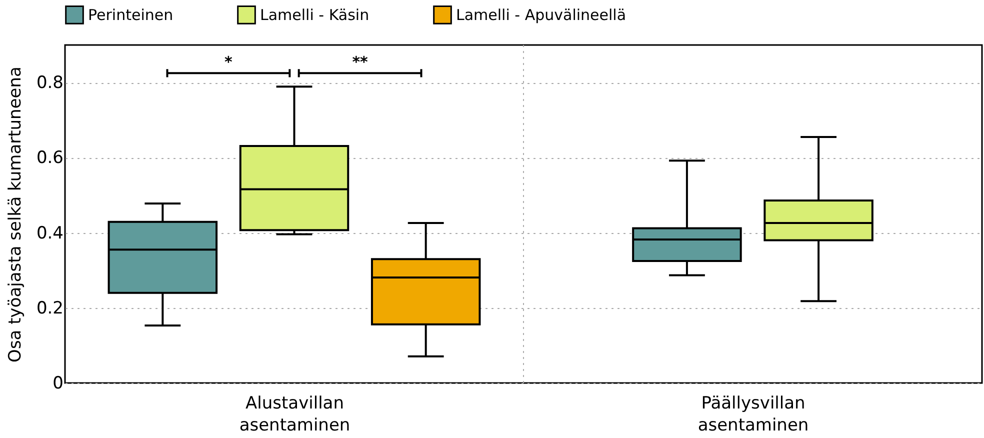 This screenshot has height=438, width=984. What do you see at coordinates (294, 415) in the screenshot?
I see `x-tick-label: Alustavillan asentaminen` at bounding box center [294, 415].